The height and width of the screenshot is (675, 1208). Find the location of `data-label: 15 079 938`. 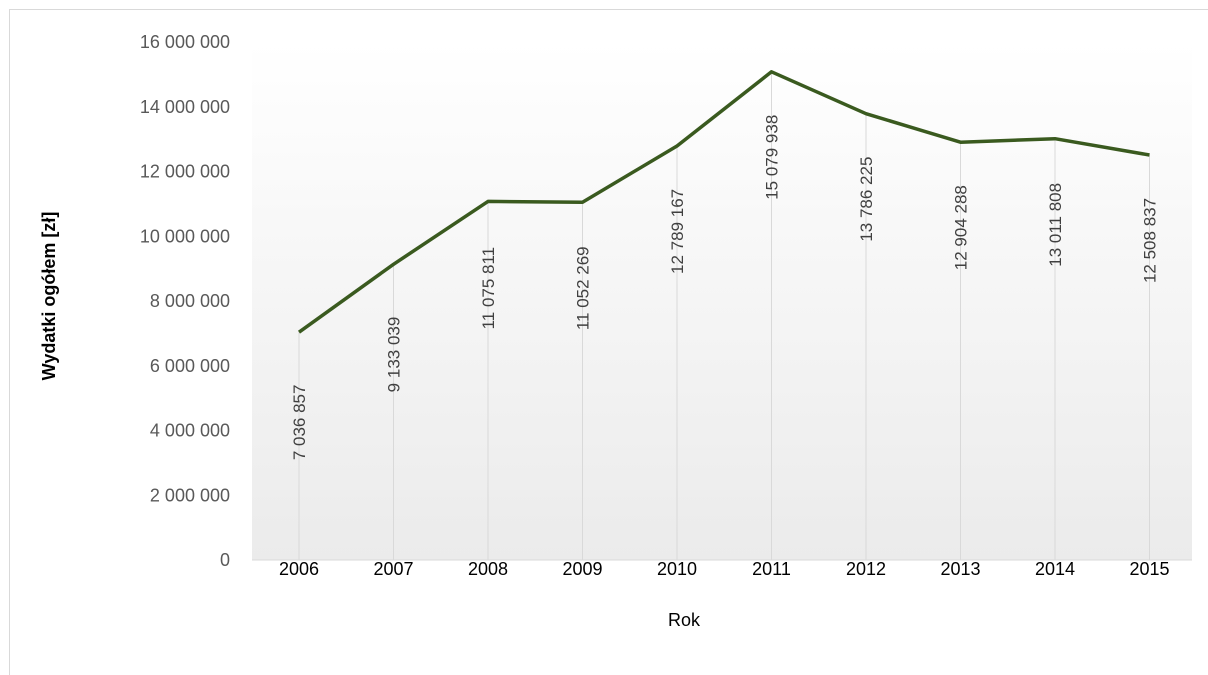

data-label: 15 079 938 is located at coordinates (772, 157).